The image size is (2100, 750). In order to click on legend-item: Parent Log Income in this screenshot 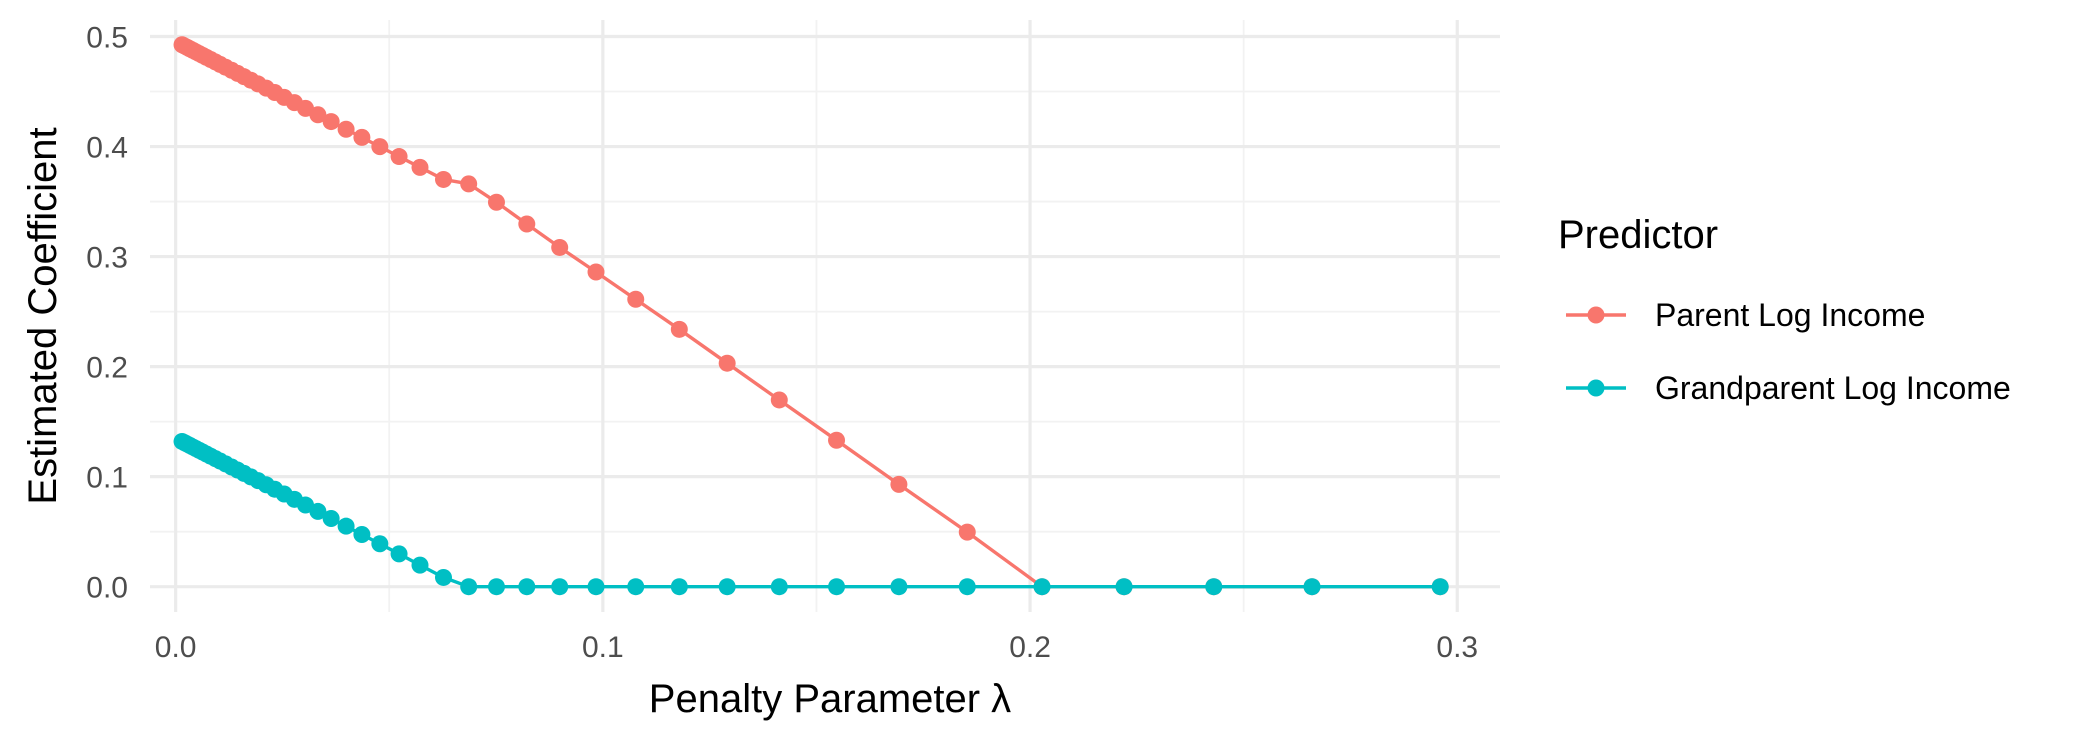, I will do `click(1745, 315)`.